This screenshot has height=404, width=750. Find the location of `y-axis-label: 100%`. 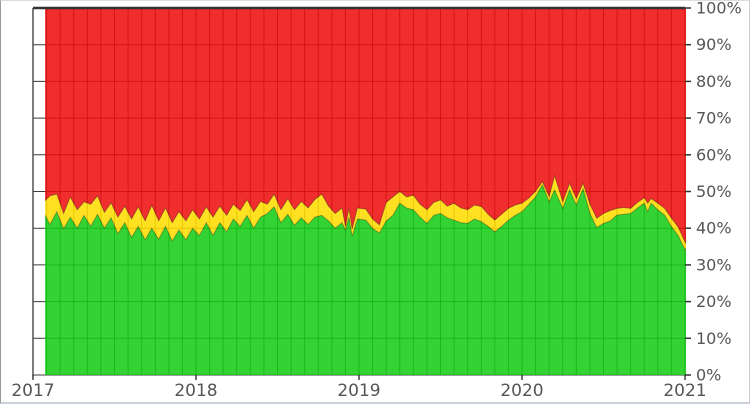

y-axis-label: 100% is located at coordinates (719, 9).